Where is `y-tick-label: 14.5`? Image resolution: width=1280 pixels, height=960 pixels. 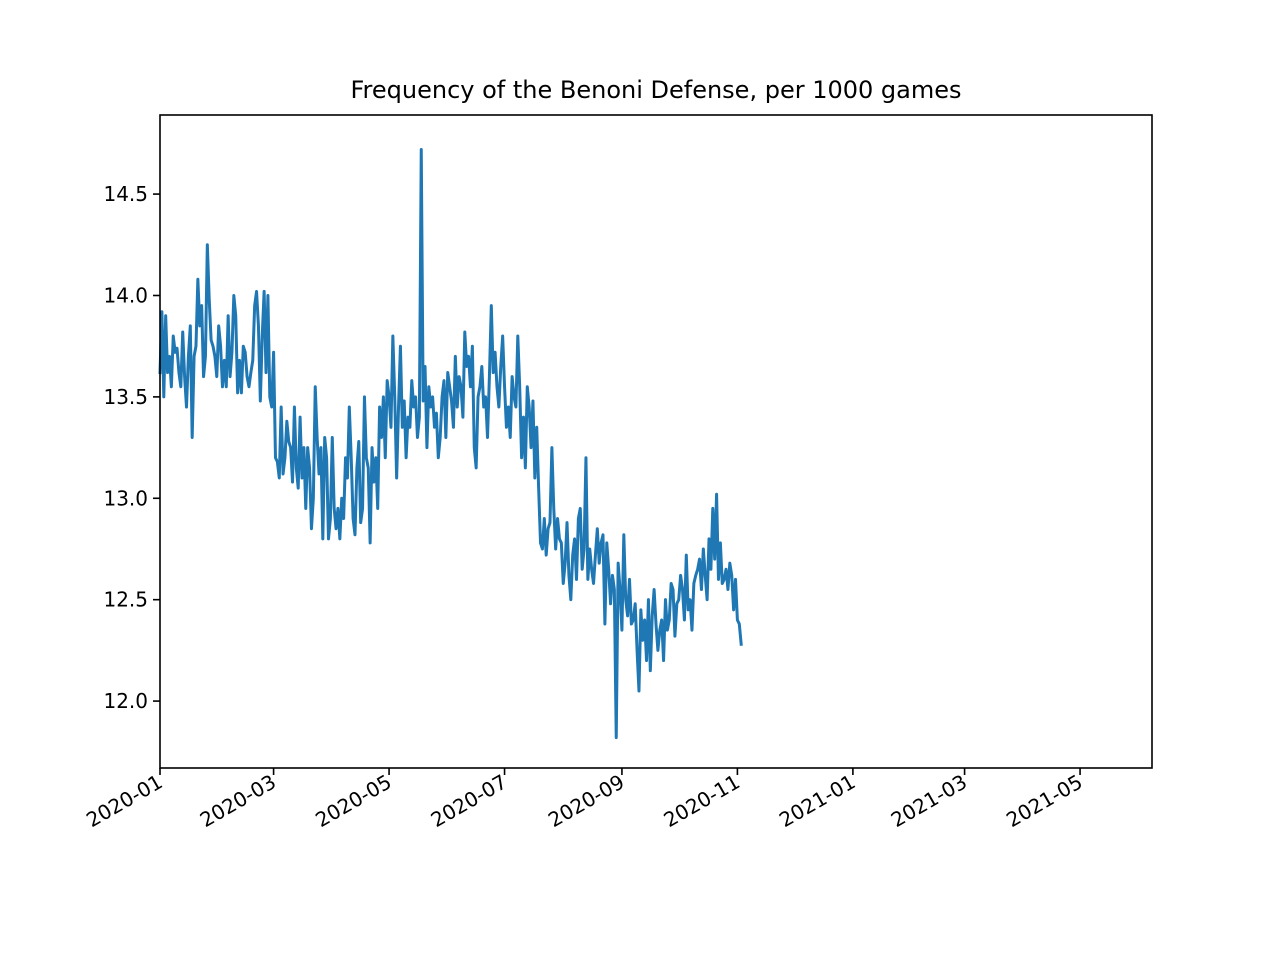 y-tick-label: 14.5 is located at coordinates (125, 194).